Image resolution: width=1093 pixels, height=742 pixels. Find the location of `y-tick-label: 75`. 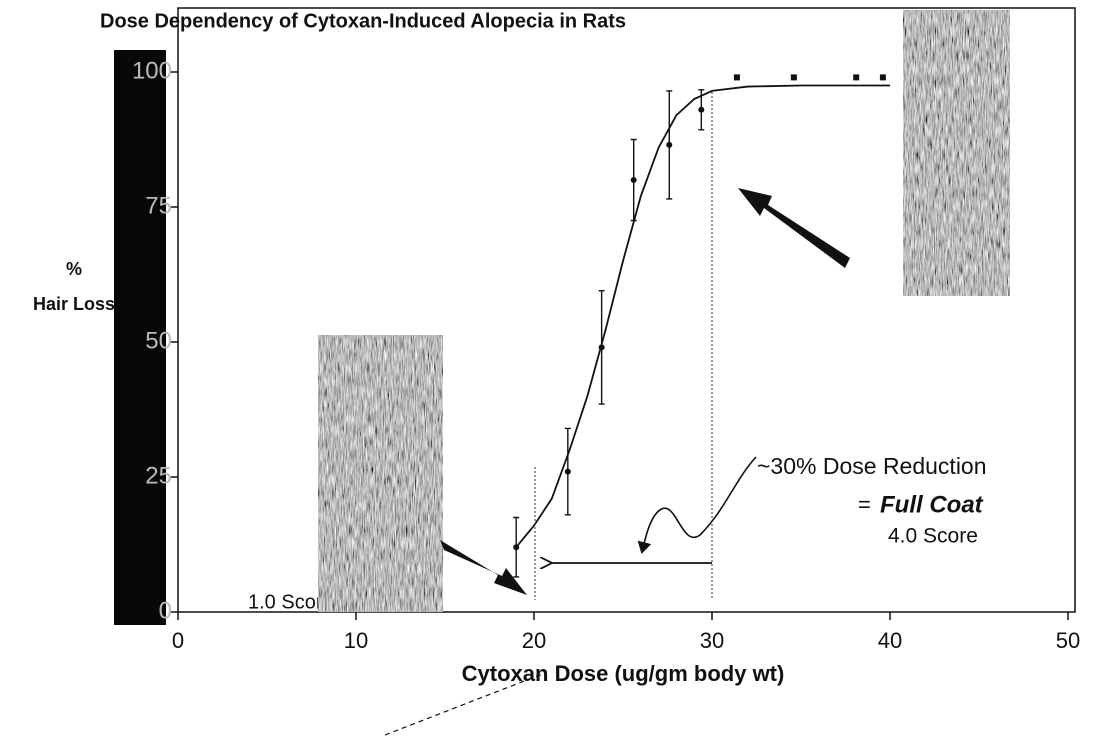

y-tick-label: 75 is located at coordinates (158, 205).